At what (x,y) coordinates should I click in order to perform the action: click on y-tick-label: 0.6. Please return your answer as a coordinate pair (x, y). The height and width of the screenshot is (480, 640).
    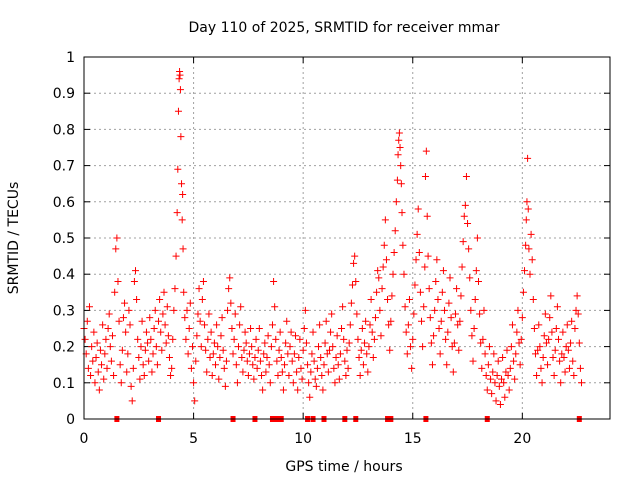
    Looking at the image, I should click on (64, 203).